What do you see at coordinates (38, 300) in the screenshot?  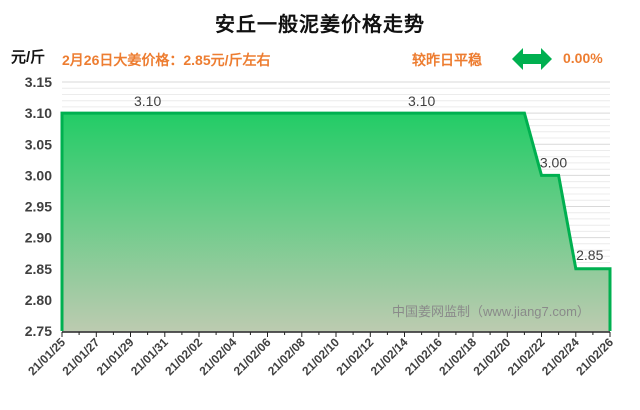 I see `y-tick-label: 2.80` at bounding box center [38, 300].